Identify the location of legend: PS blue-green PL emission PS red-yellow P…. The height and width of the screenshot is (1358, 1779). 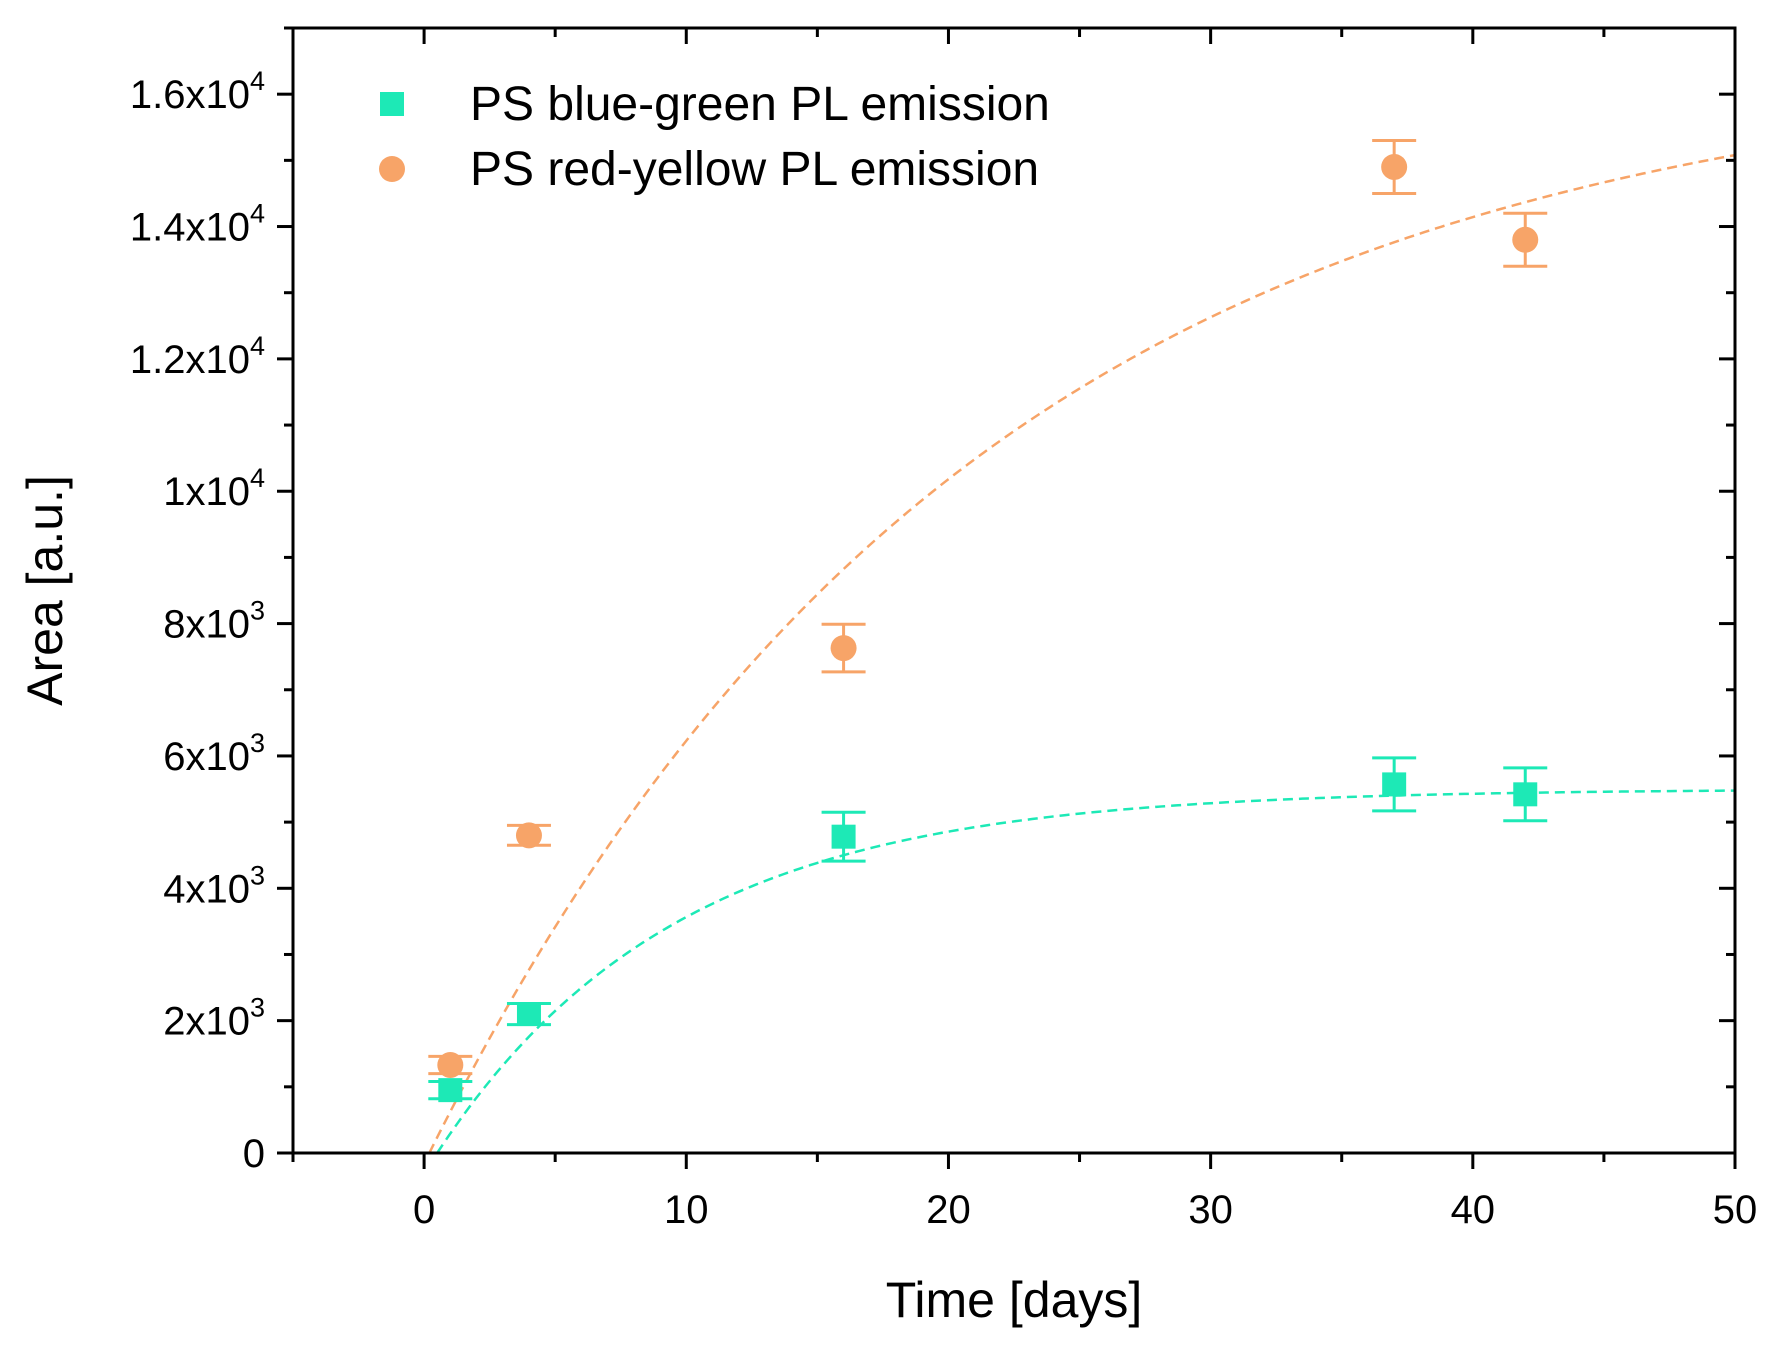
(714, 137).